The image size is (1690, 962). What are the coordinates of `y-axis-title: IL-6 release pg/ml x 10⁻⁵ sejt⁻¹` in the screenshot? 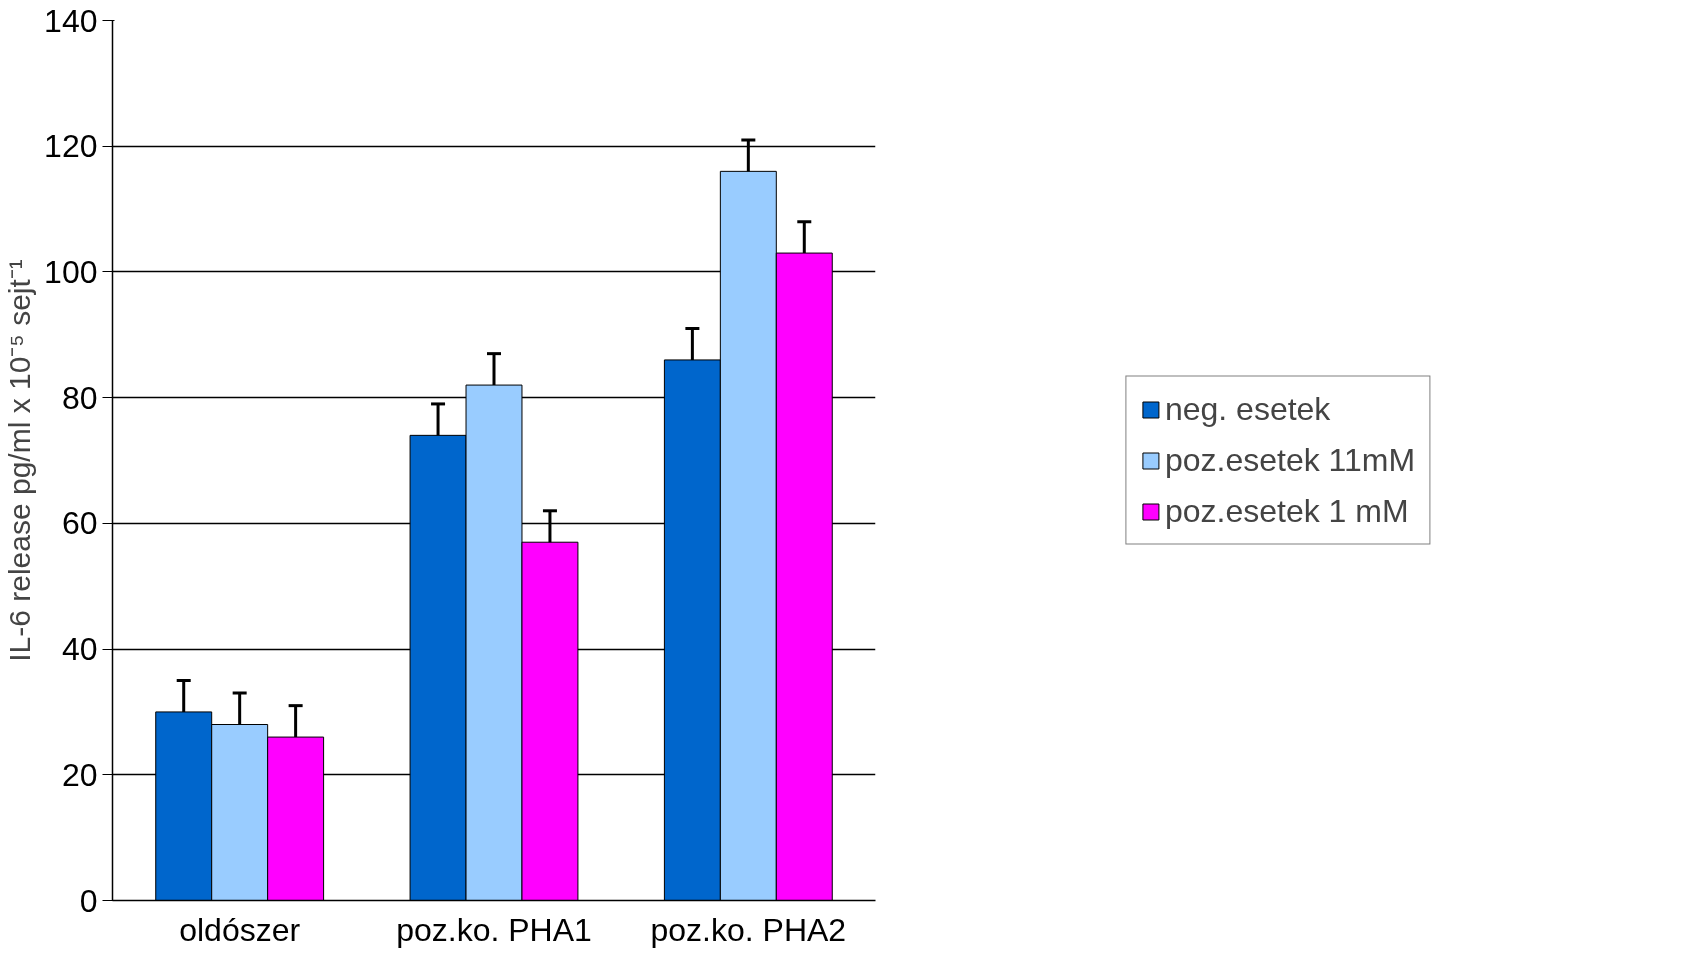 It's located at (20, 460).